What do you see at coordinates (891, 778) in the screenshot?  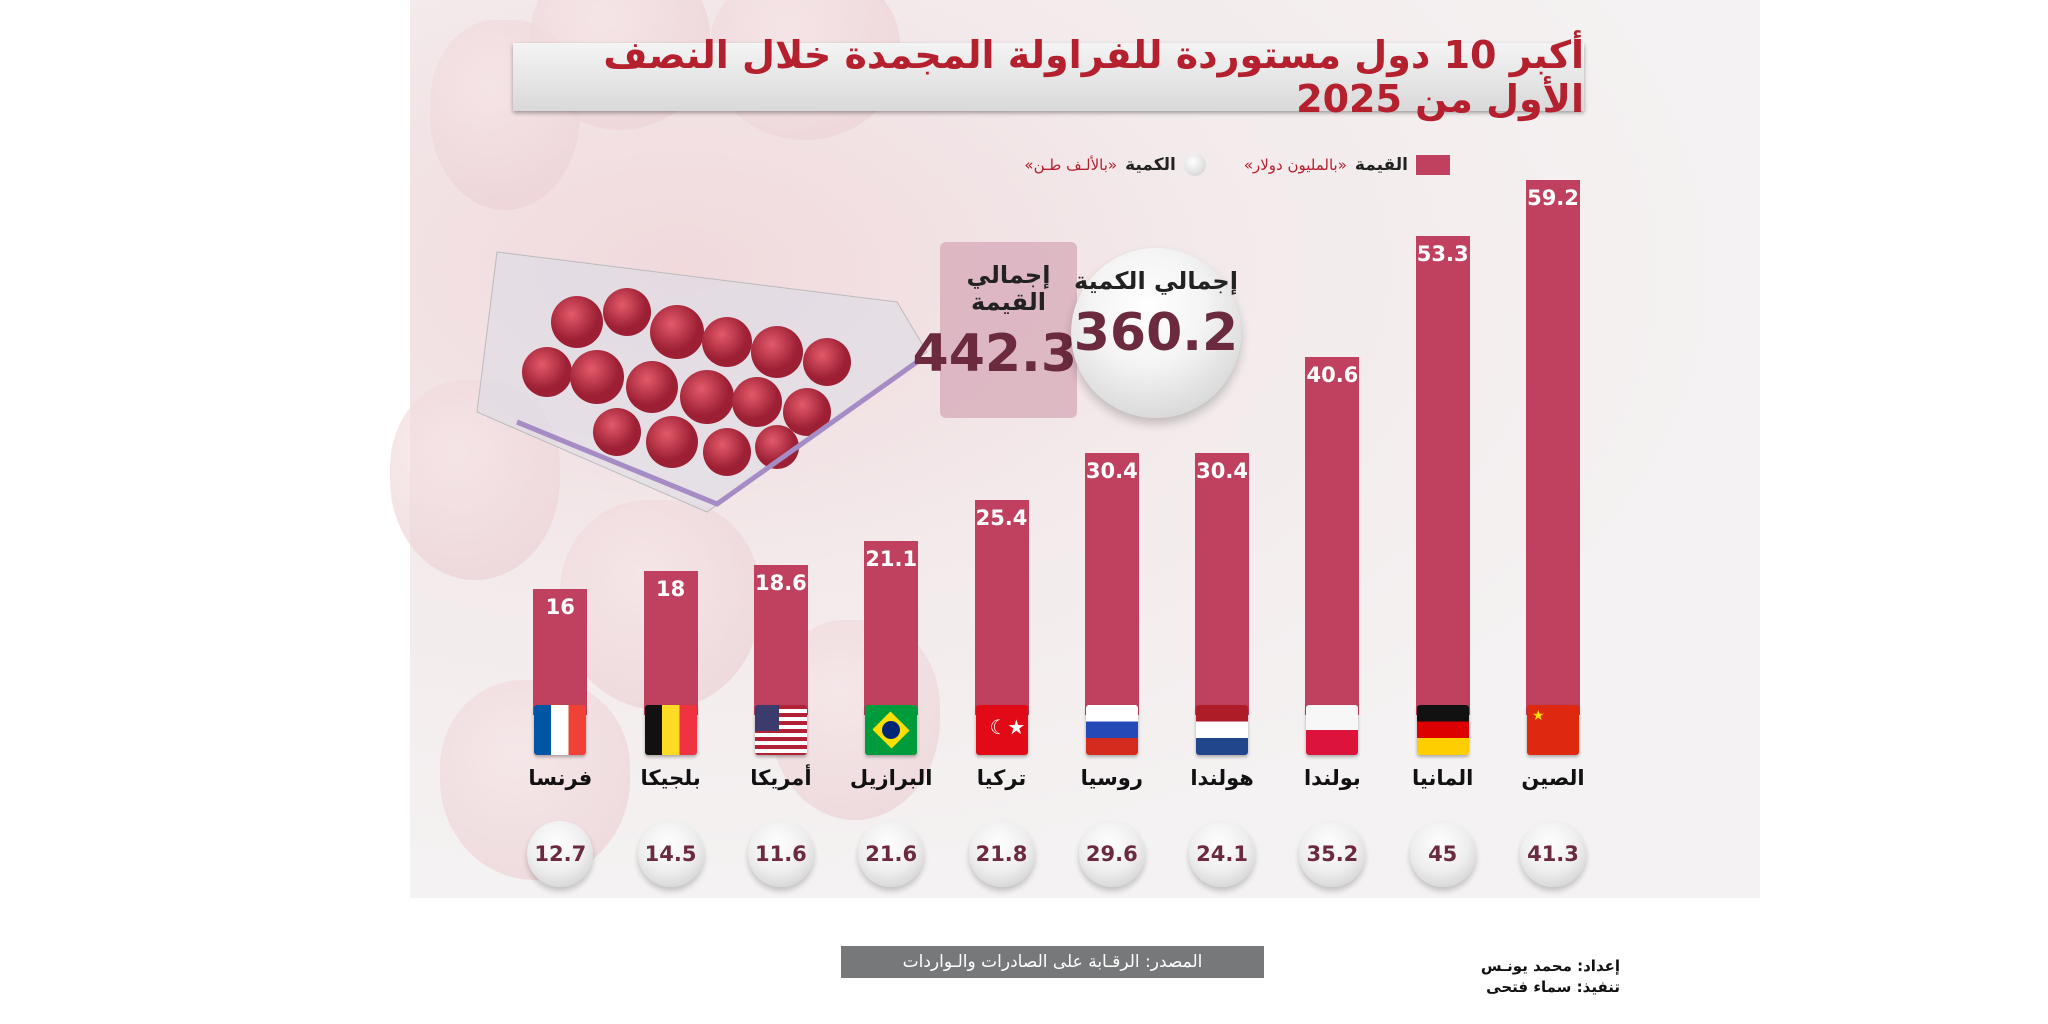 I see `country-label: البرازيل` at bounding box center [891, 778].